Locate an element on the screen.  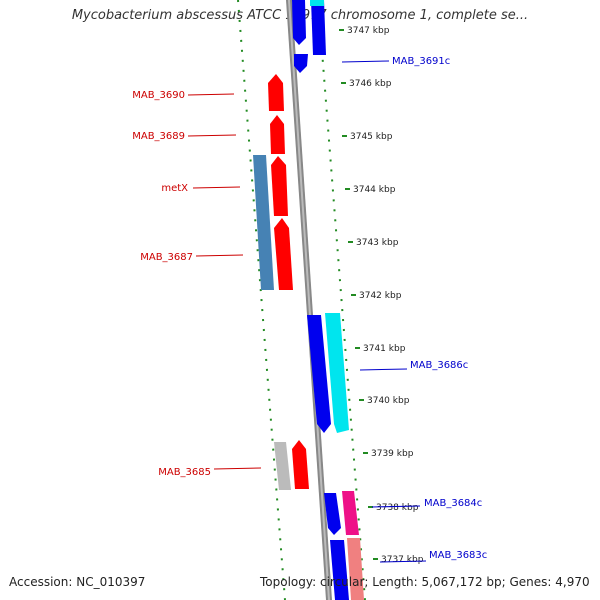
gene-mab-3686c is located at coordinates (328, 373).